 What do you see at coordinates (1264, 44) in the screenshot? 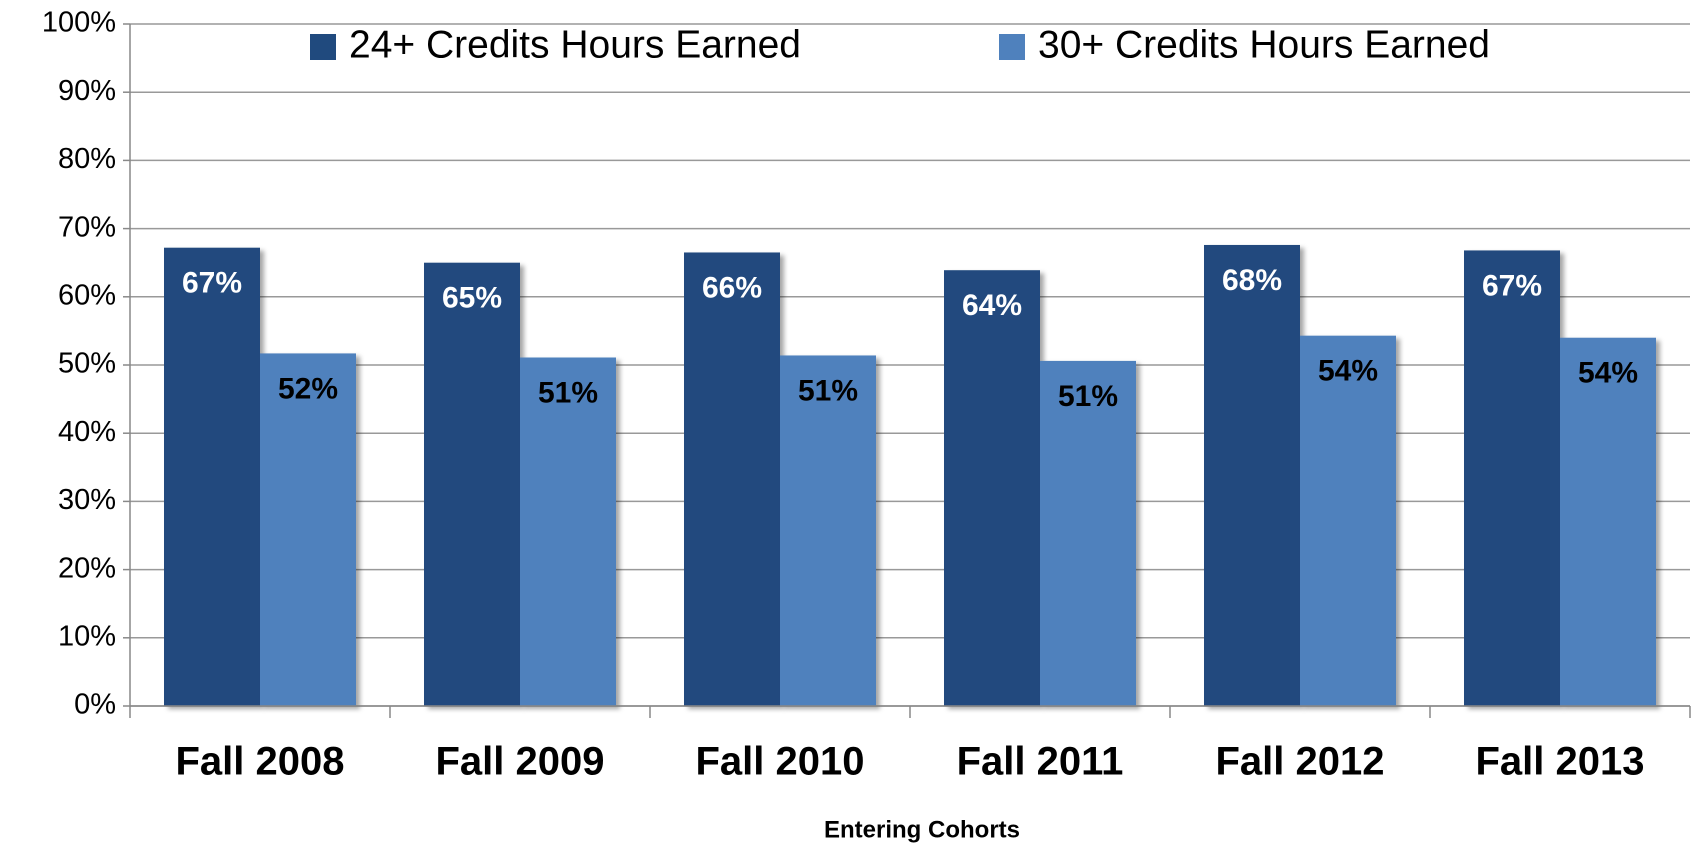
I see `legend-label: 30+ Credits Hours Earned` at bounding box center [1264, 44].